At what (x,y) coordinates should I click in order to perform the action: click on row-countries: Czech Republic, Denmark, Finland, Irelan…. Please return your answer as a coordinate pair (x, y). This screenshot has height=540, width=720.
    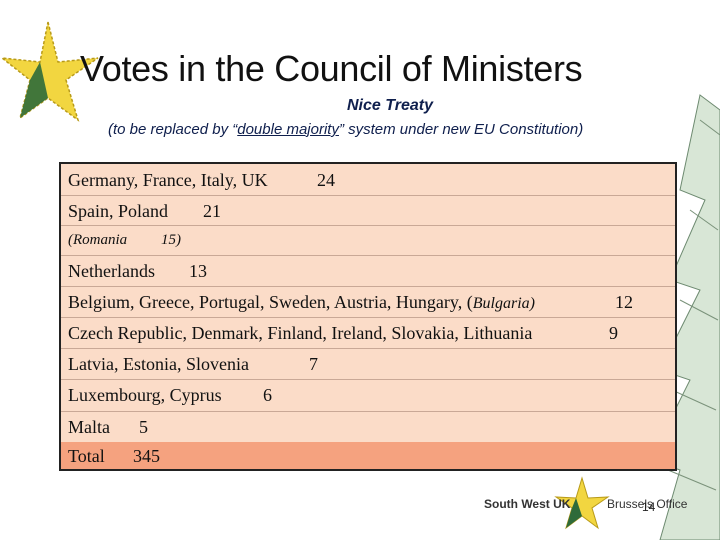
    Looking at the image, I should click on (300, 333).